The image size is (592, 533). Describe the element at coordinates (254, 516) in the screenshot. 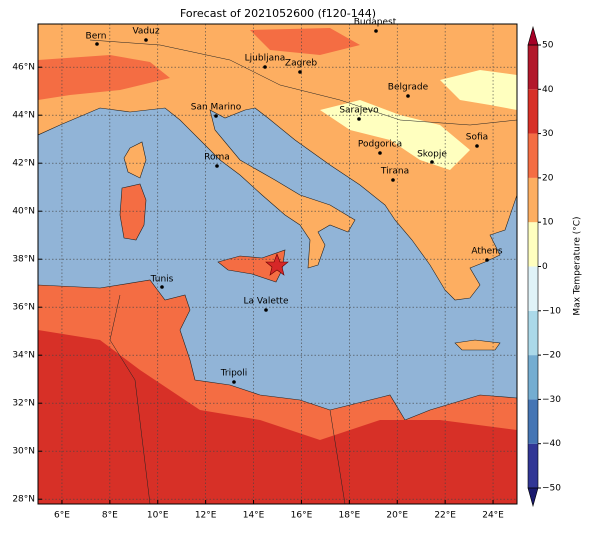

I see `x-tick-label: 14°E` at that location.